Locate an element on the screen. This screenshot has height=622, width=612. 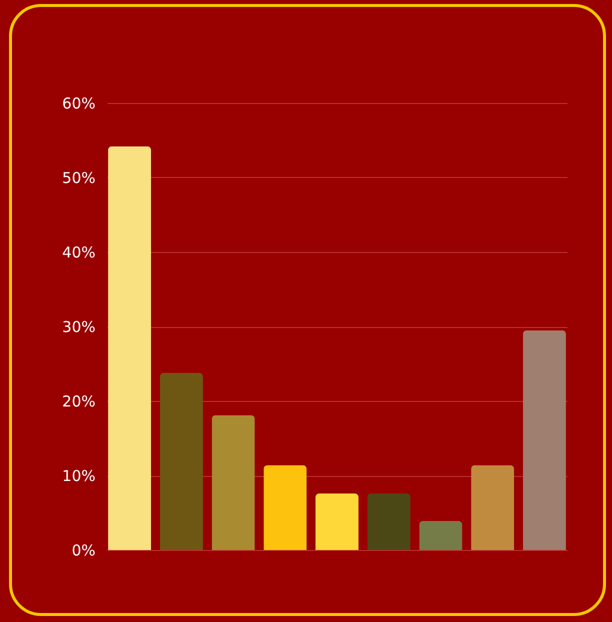
y-tick-label: 50% is located at coordinates (79, 178).